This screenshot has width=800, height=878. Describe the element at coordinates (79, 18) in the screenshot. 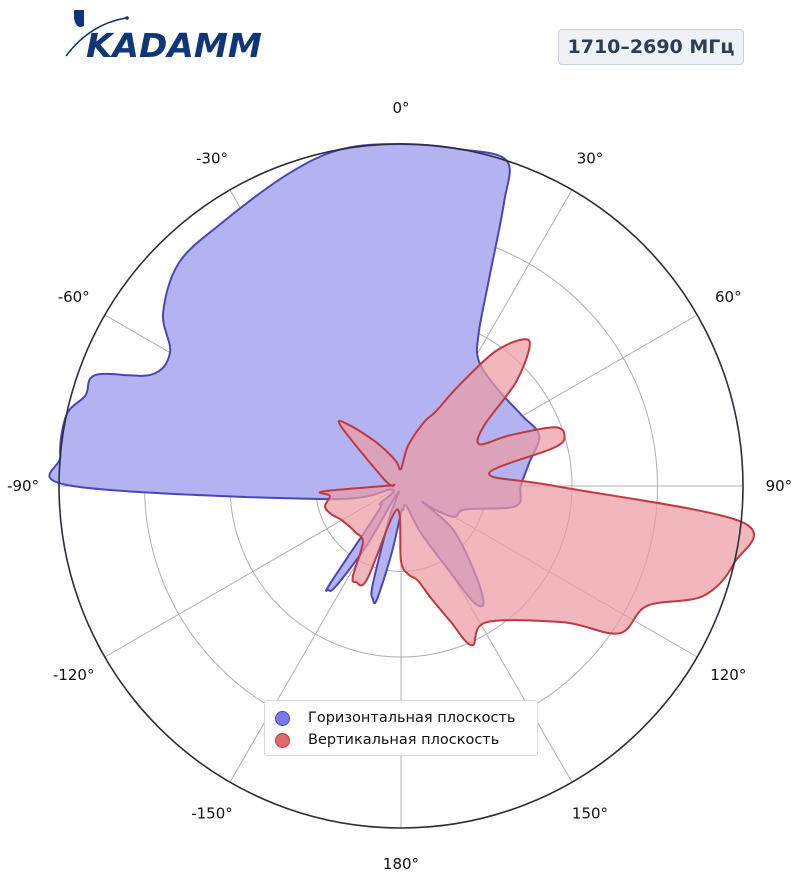

I see `logo-mark` at that location.